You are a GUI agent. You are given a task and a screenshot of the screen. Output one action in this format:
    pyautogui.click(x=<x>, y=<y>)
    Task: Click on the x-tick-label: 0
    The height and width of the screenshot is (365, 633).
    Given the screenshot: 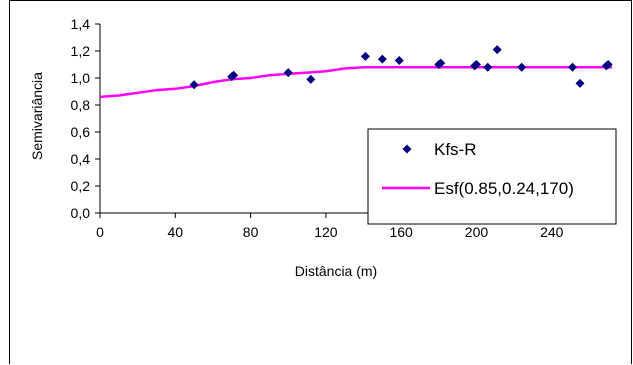 What is the action you would take?
    pyautogui.click(x=100, y=232)
    